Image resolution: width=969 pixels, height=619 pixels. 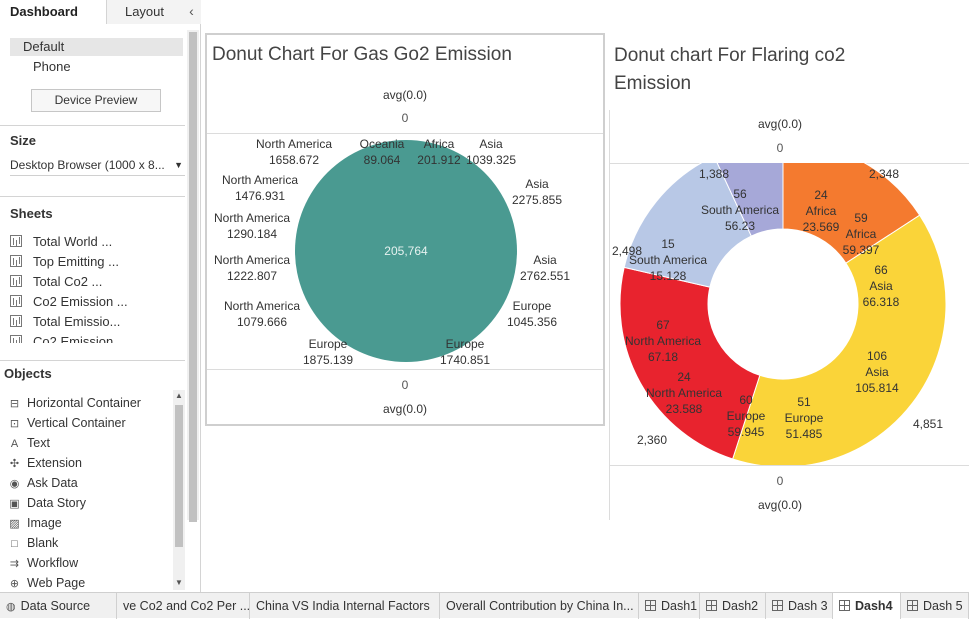 I want to click on horizontal-container-icon: ⊟, so click(x=14, y=404).